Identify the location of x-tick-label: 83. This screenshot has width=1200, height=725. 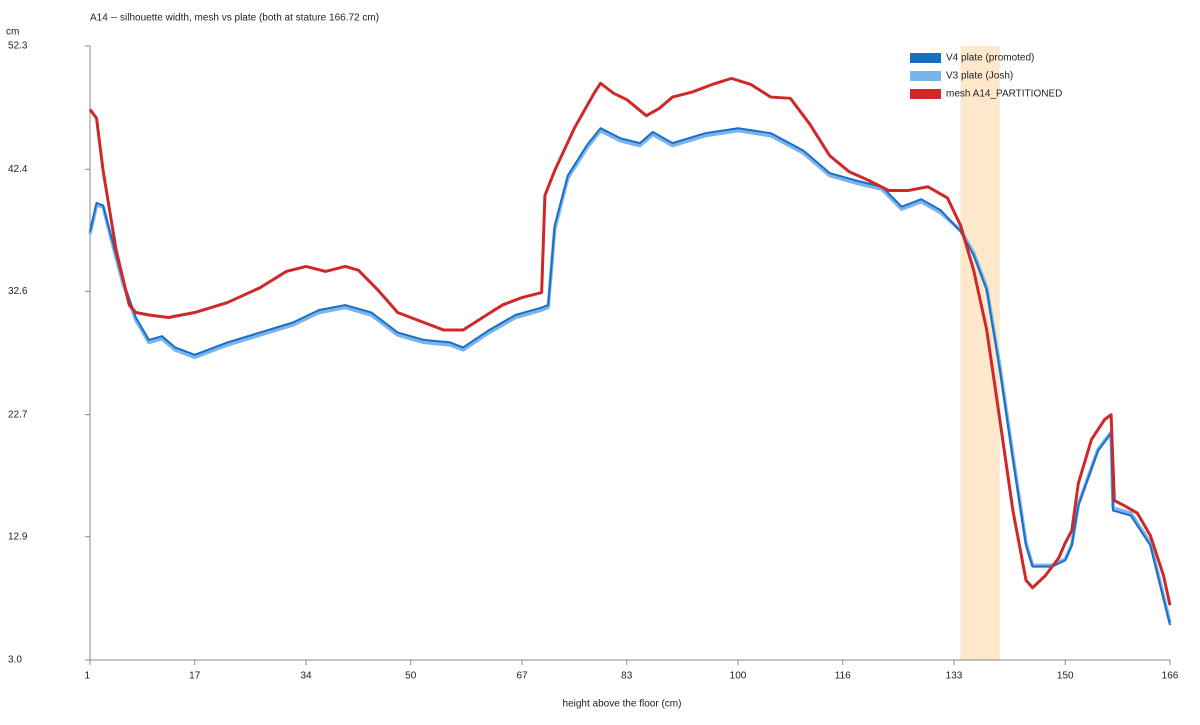
(627, 676).